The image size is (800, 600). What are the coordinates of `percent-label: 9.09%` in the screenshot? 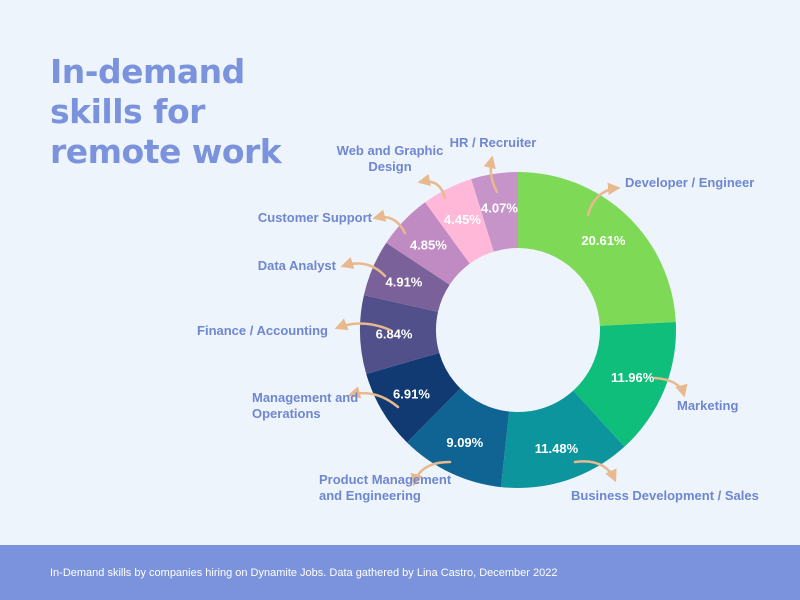 It's located at (464, 442).